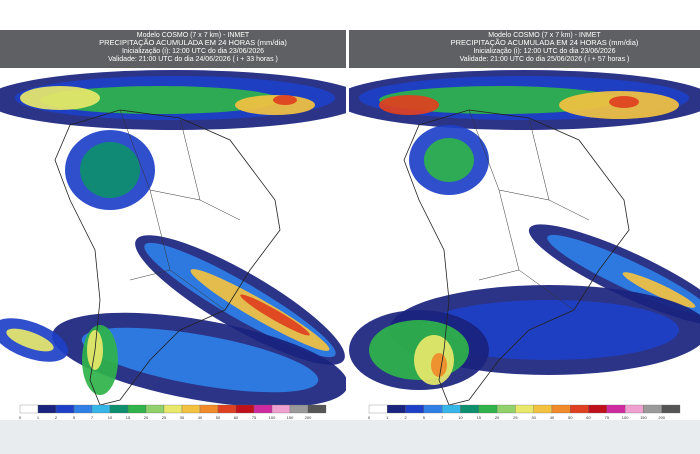  I want to click on footer-band, so click(350, 437).